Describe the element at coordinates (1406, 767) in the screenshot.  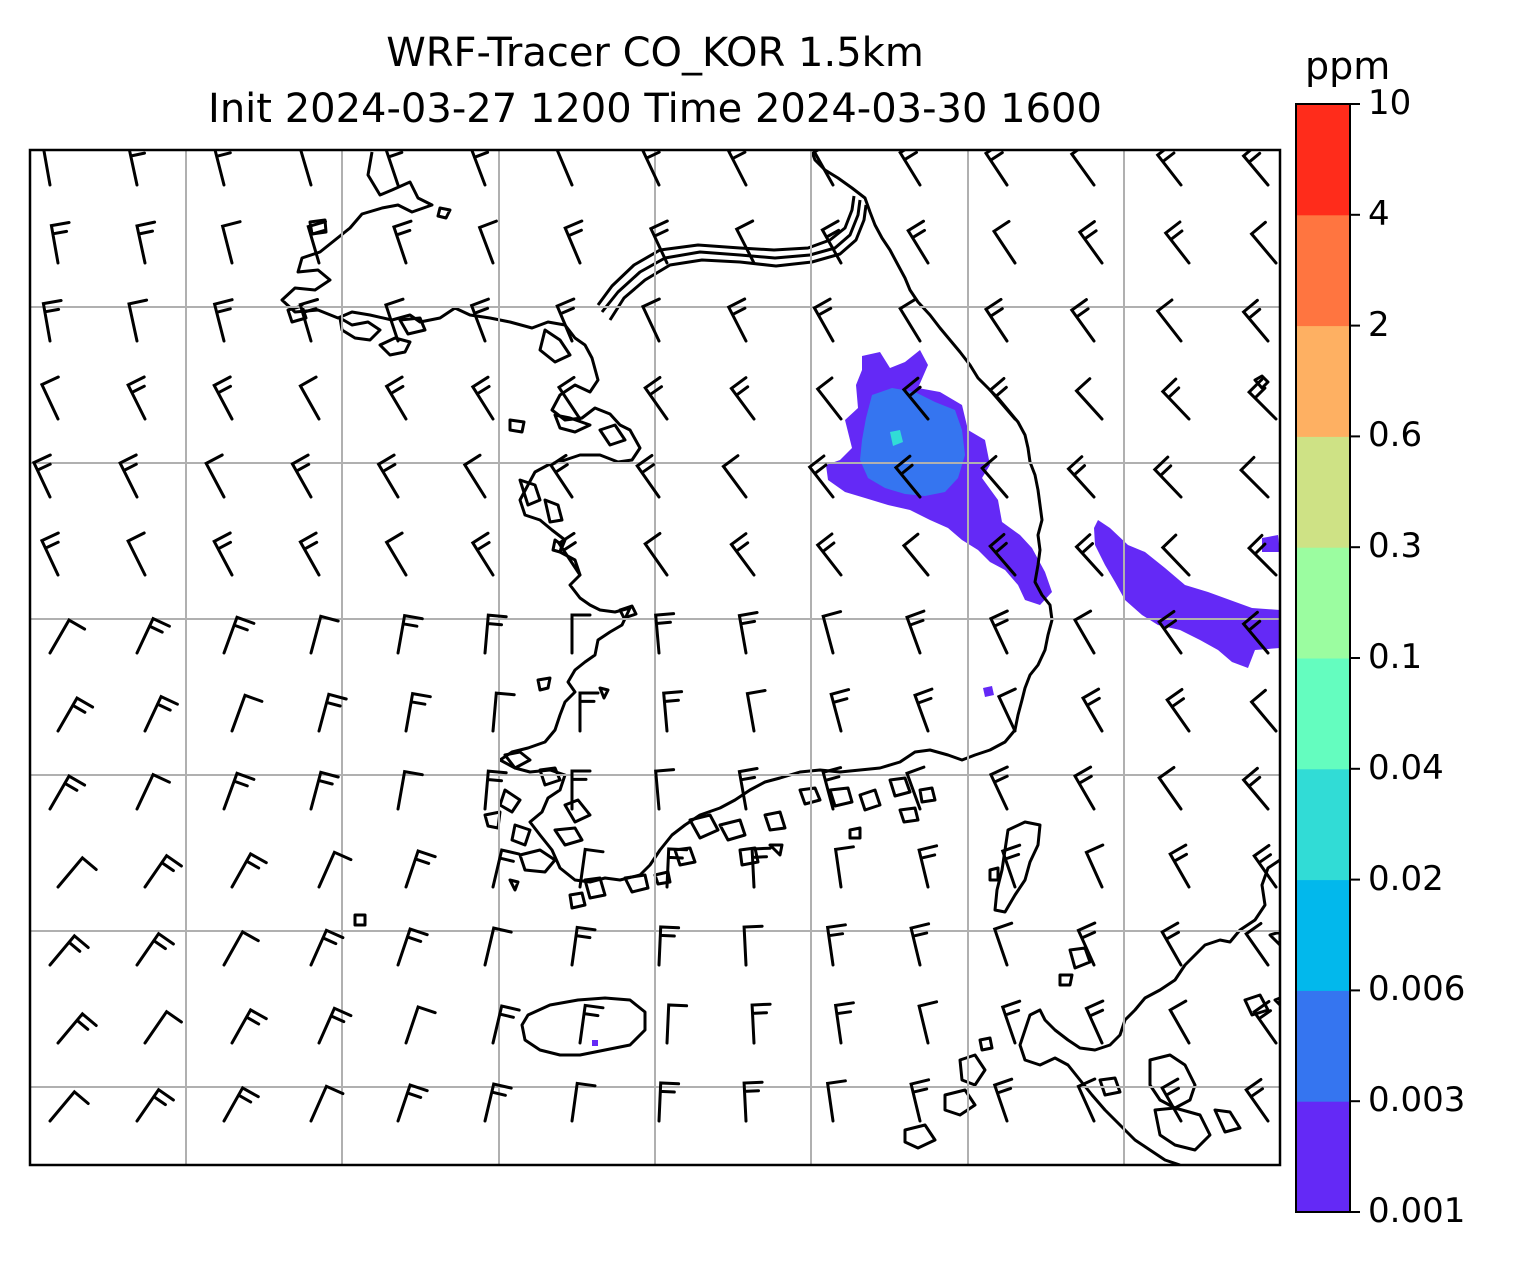
I see `colorbar-tick-label: 0.04` at that location.